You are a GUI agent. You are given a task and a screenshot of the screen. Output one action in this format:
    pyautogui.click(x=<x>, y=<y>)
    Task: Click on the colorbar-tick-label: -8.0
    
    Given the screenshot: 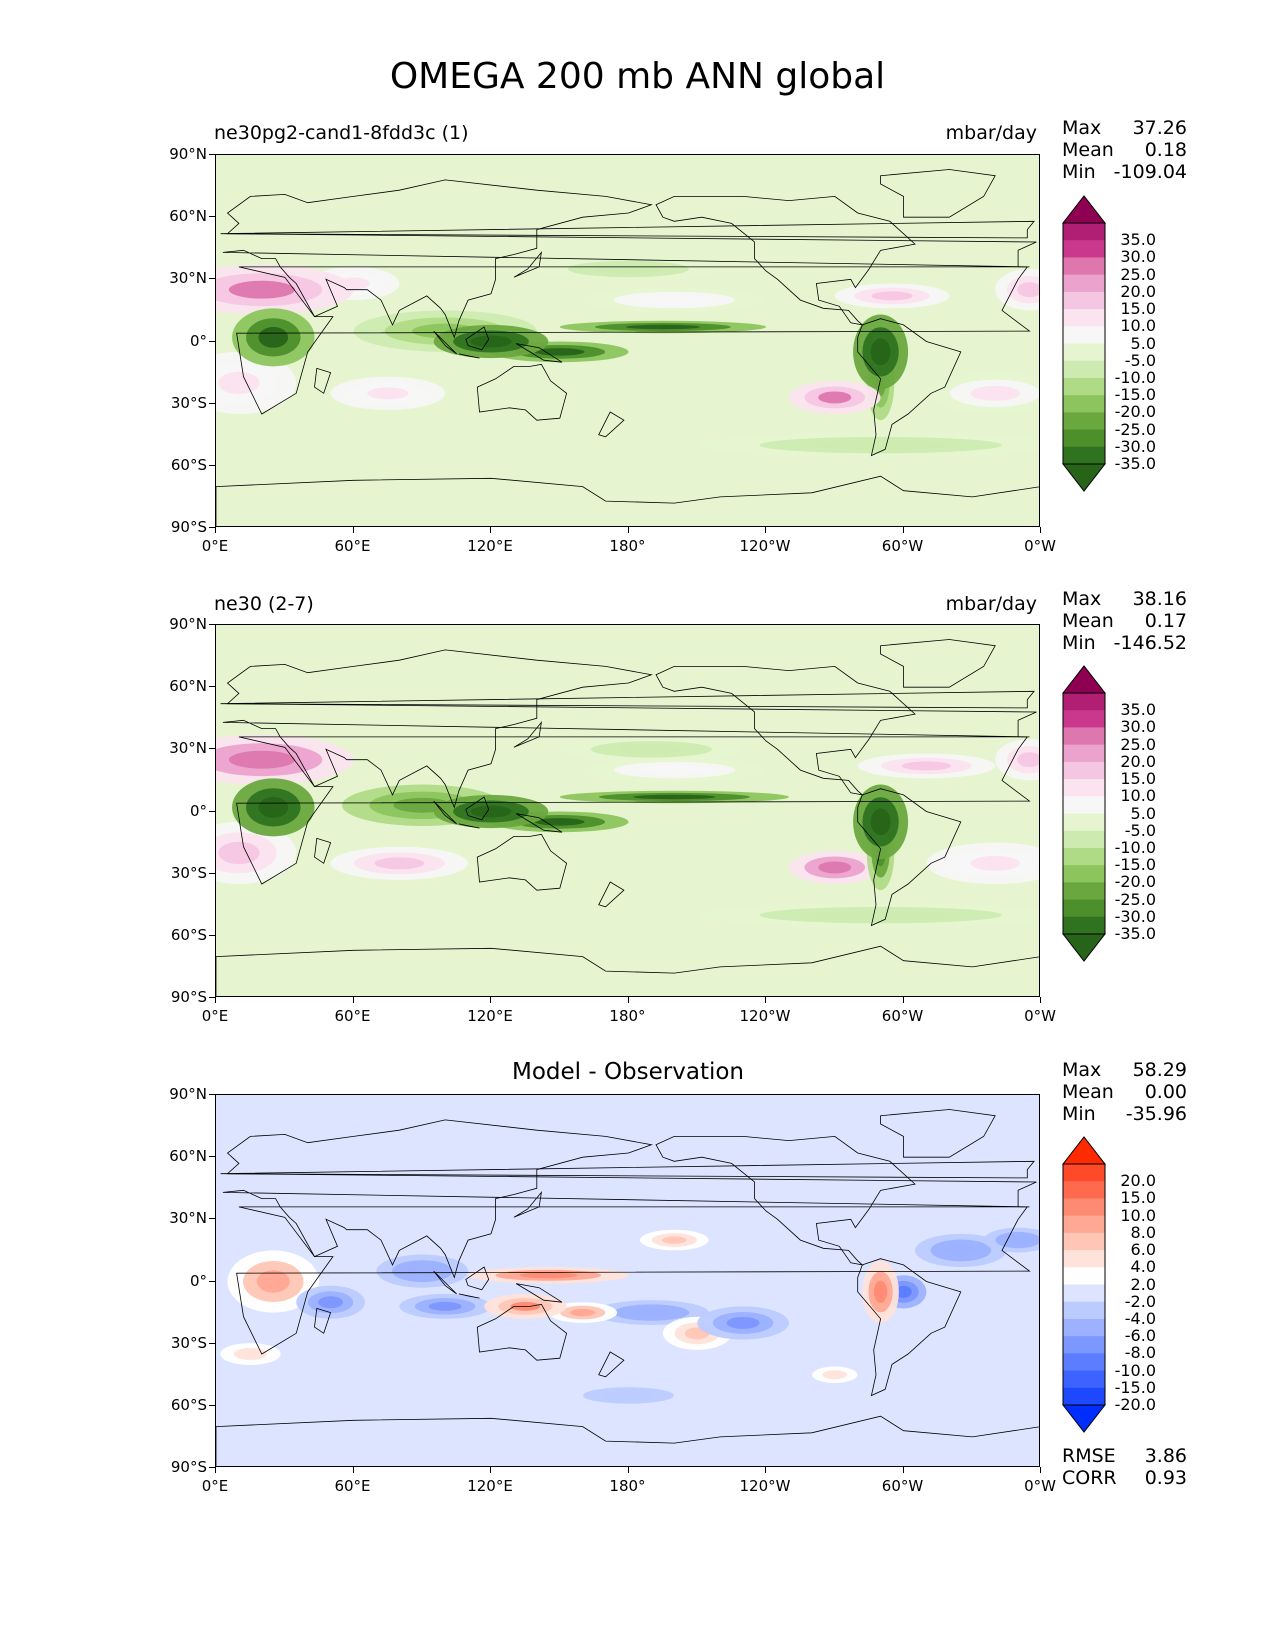 What is the action you would take?
    pyautogui.click(x=1140, y=1353)
    